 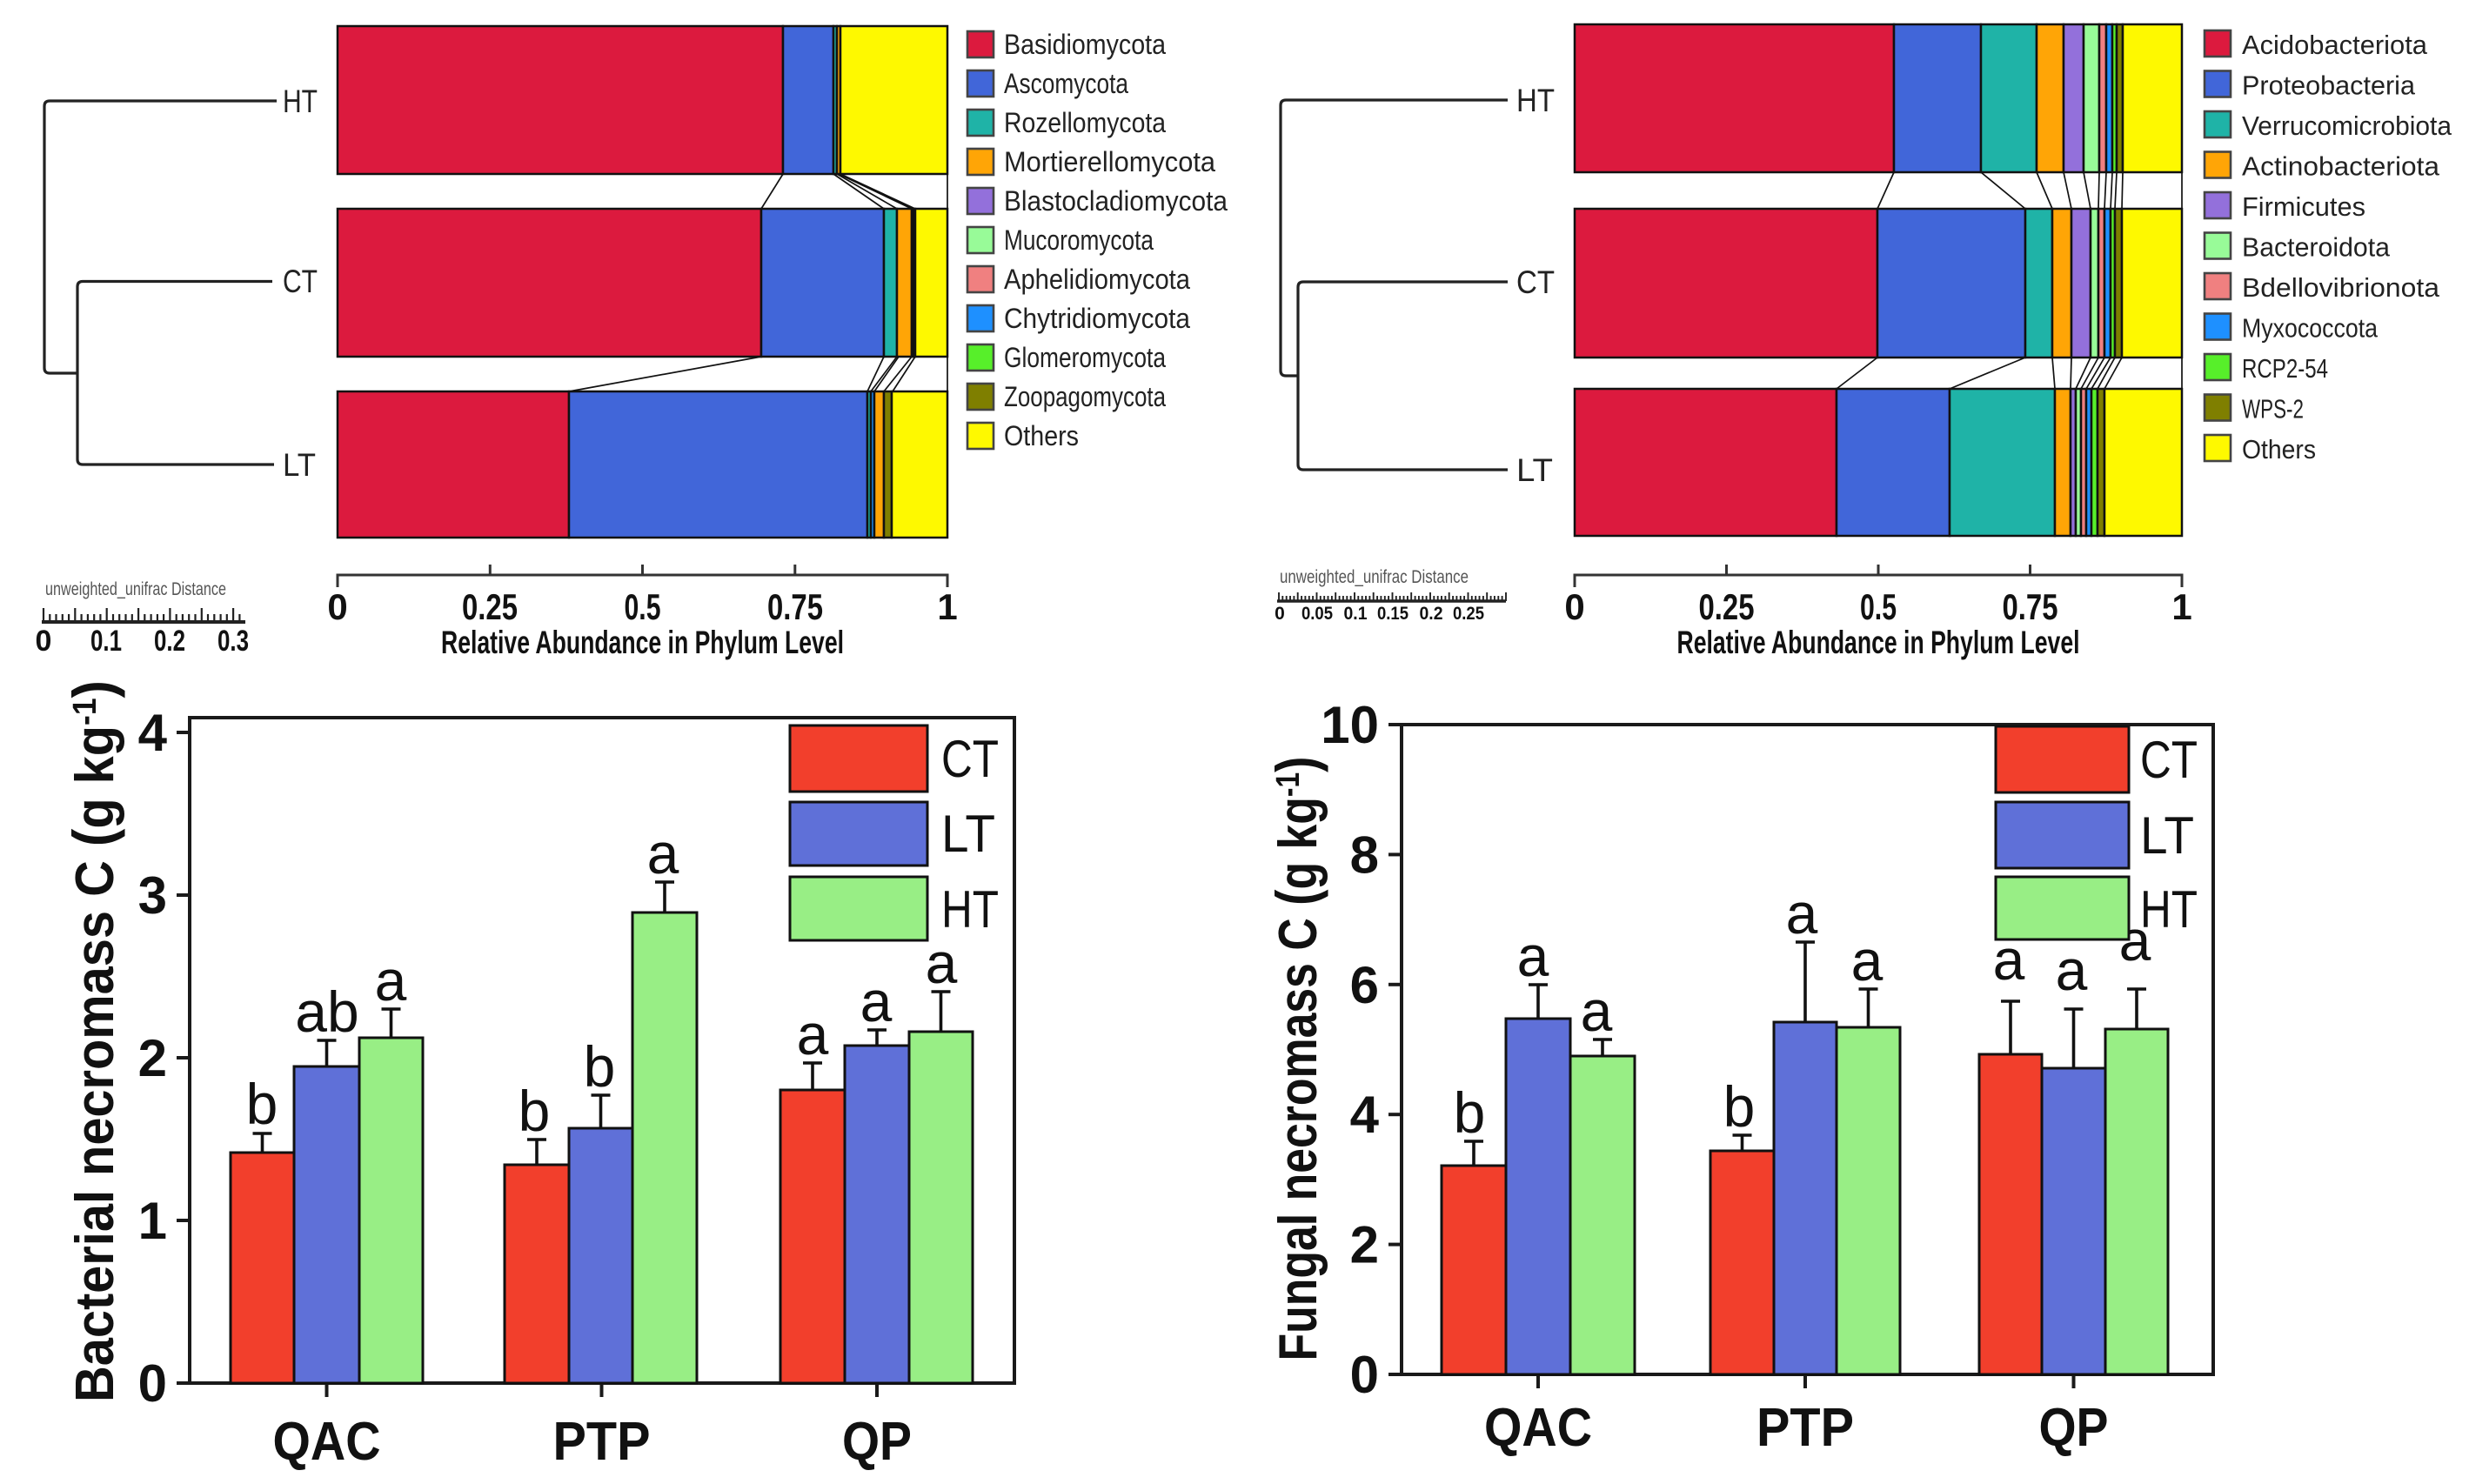 I want to click on svg-text: 8, so click(x=1364, y=855).